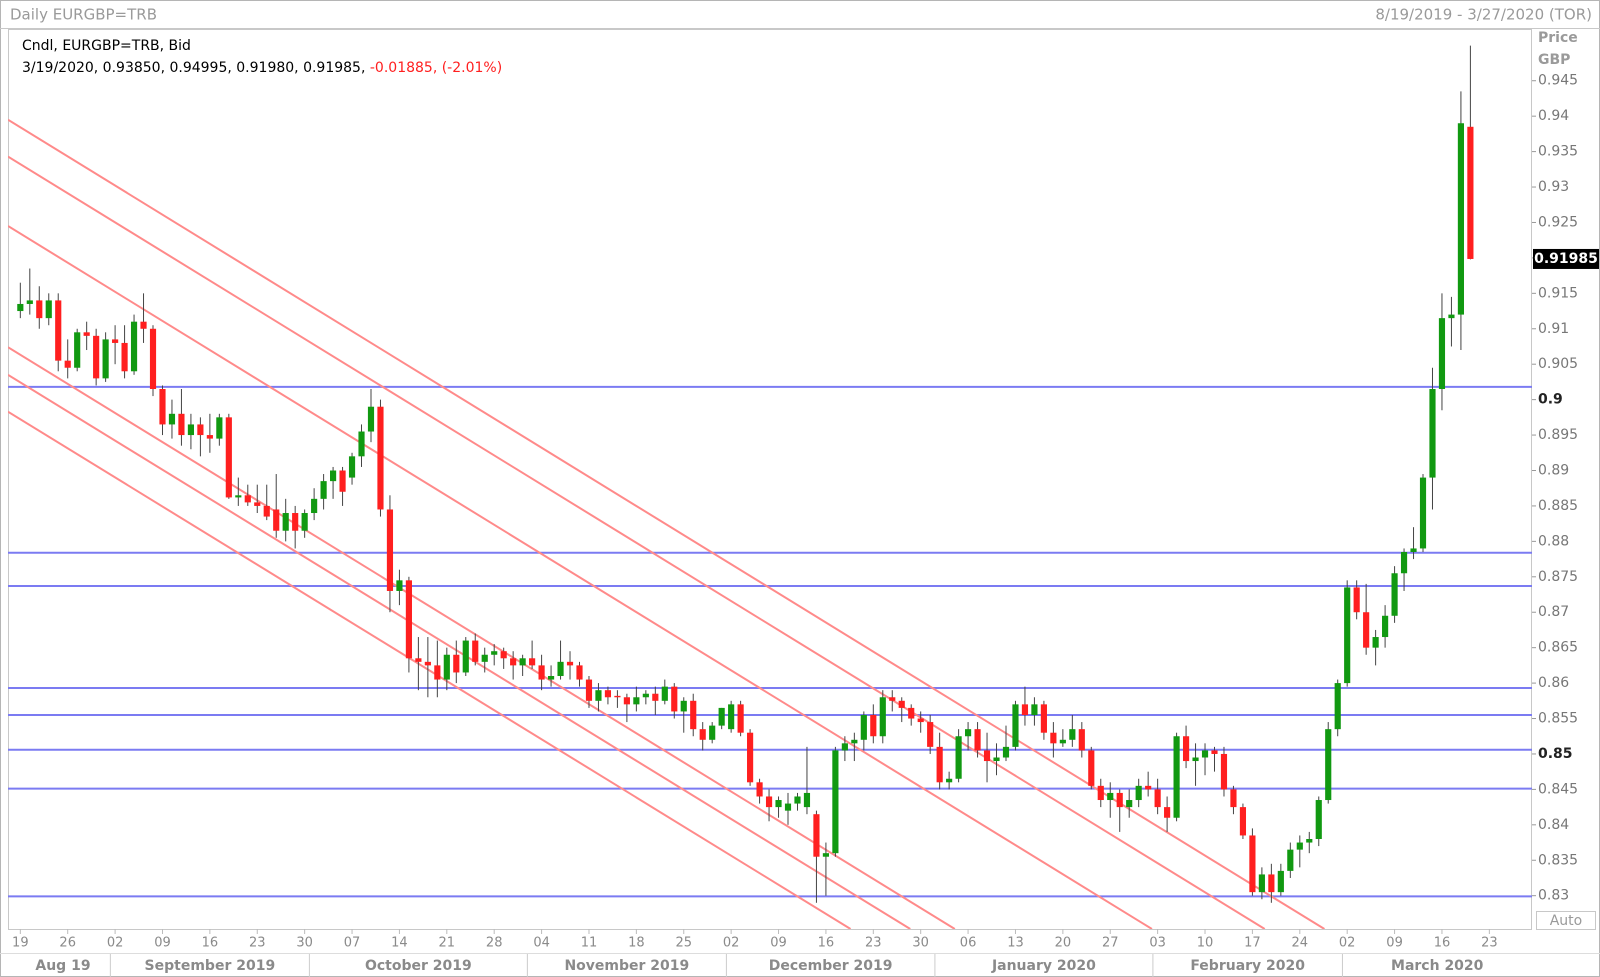 The width and height of the screenshot is (1600, 977). What do you see at coordinates (1205, 943) in the screenshot?
I see `x-tick-label: 10` at bounding box center [1205, 943].